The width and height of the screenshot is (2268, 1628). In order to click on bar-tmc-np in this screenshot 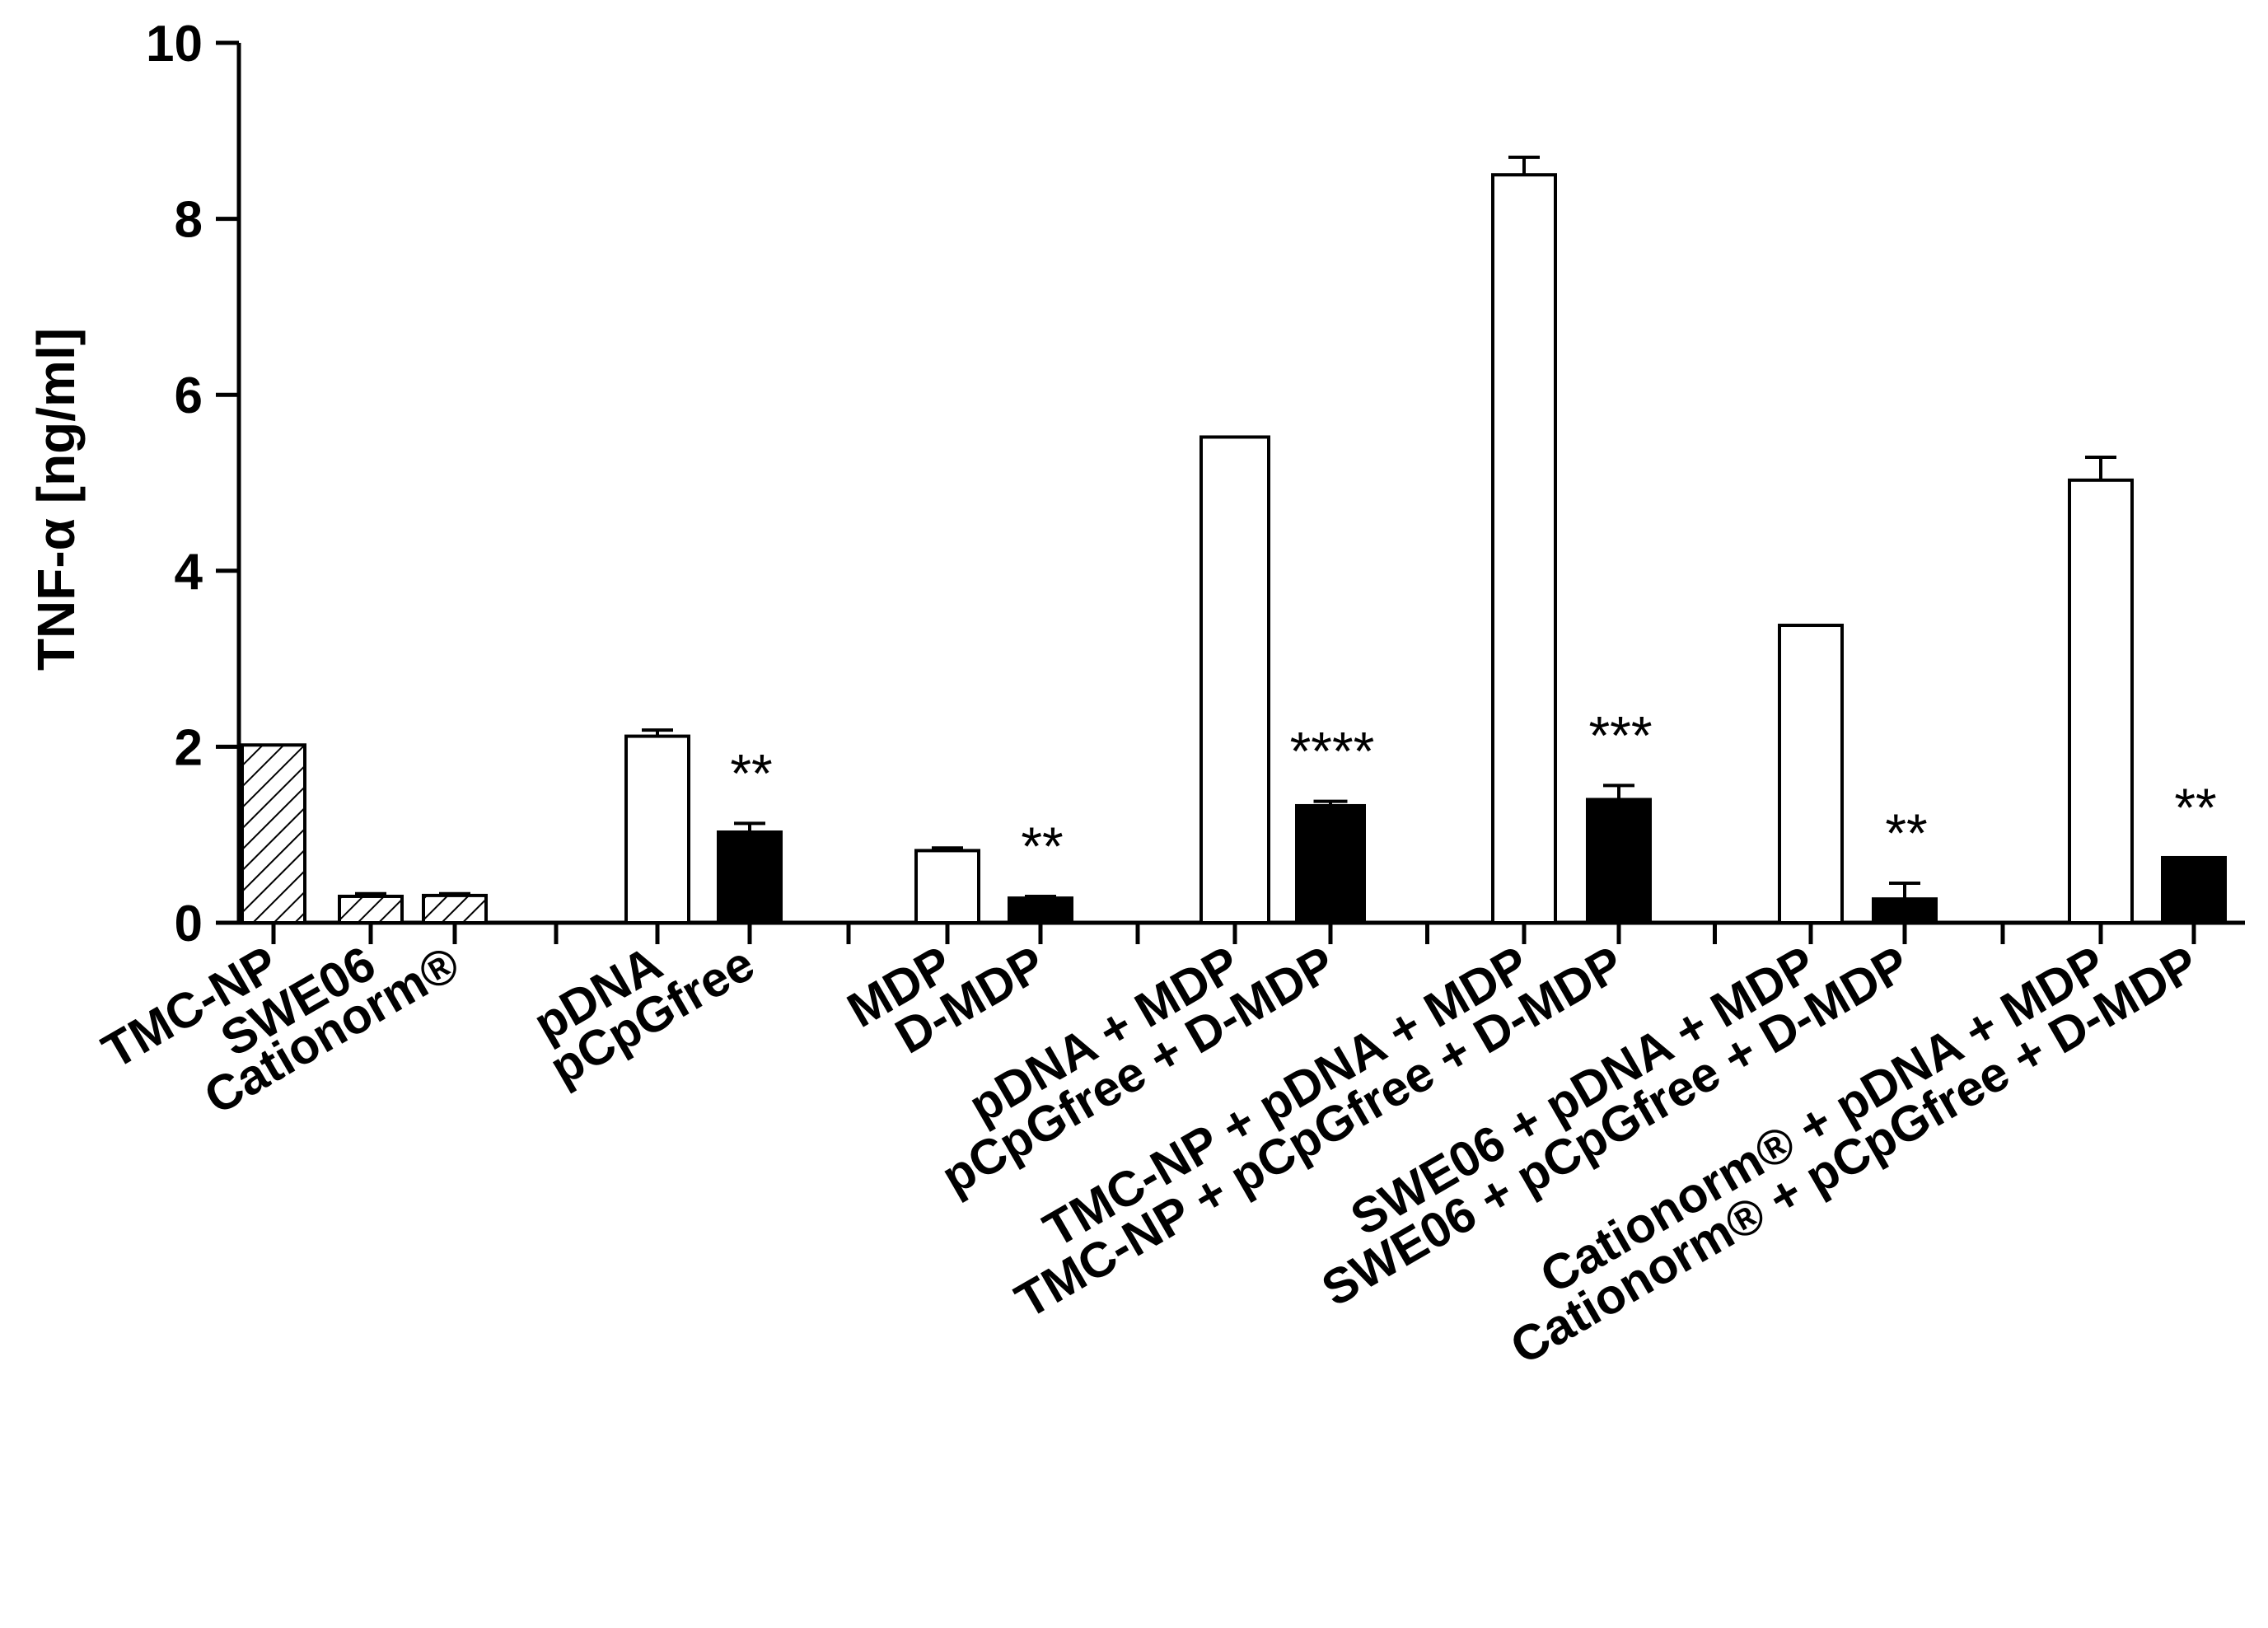, I will do `click(273, 833)`.